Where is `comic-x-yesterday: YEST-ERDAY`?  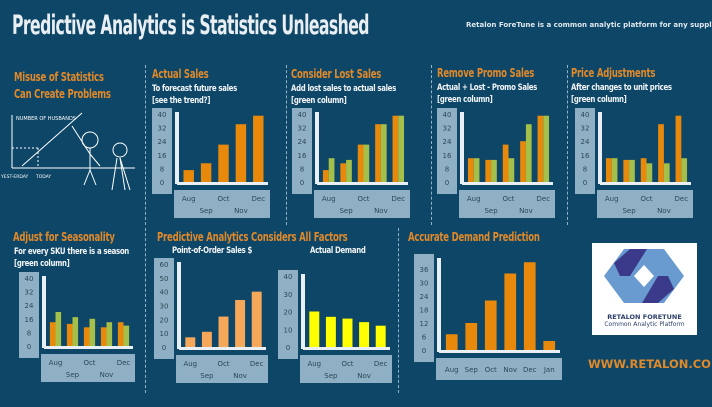
comic-x-yesterday: YEST-ERDAY is located at coordinates (14, 177).